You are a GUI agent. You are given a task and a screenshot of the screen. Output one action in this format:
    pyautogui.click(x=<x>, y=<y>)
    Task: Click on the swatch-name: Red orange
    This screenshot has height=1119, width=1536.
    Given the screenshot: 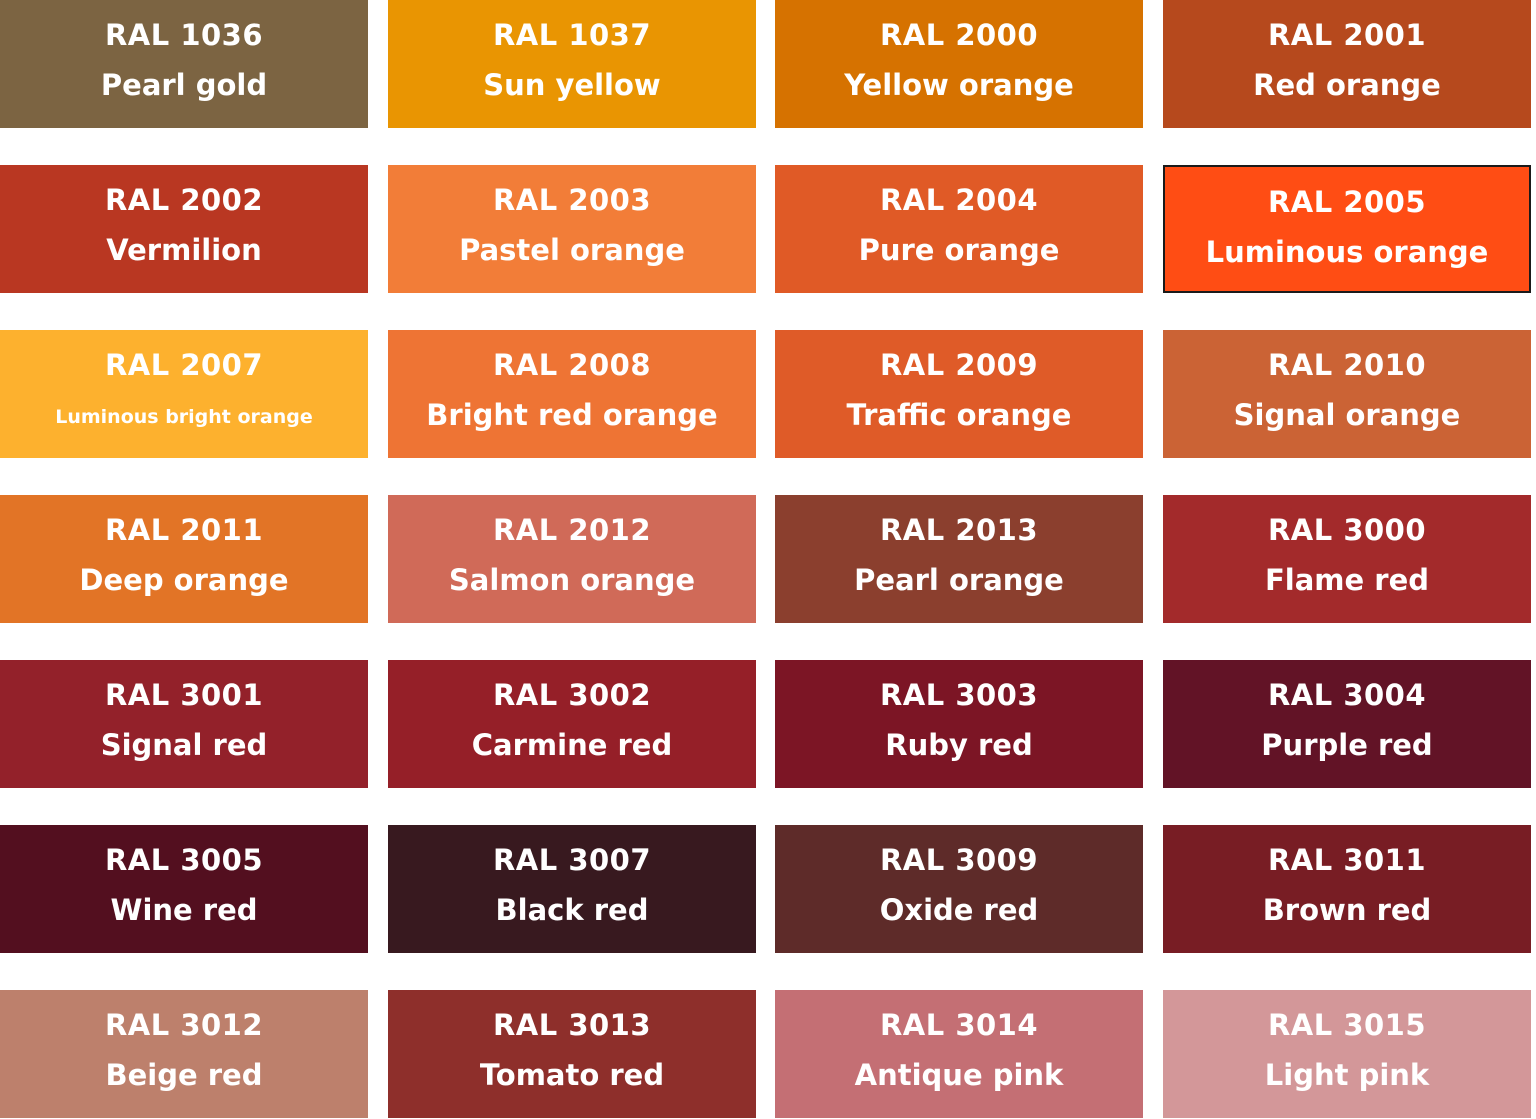 What is the action you would take?
    pyautogui.click(x=1347, y=85)
    